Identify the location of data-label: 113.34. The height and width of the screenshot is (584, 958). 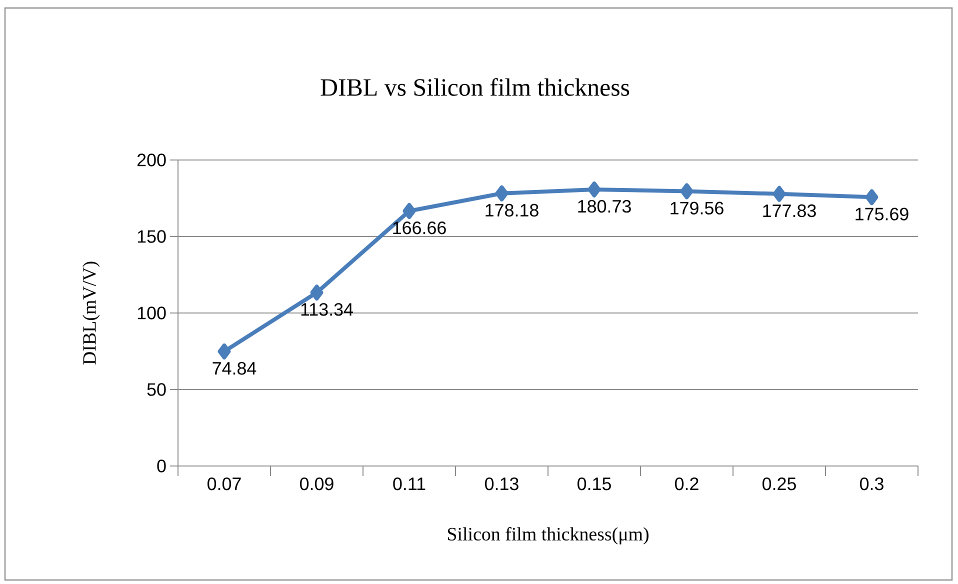
(327, 309).